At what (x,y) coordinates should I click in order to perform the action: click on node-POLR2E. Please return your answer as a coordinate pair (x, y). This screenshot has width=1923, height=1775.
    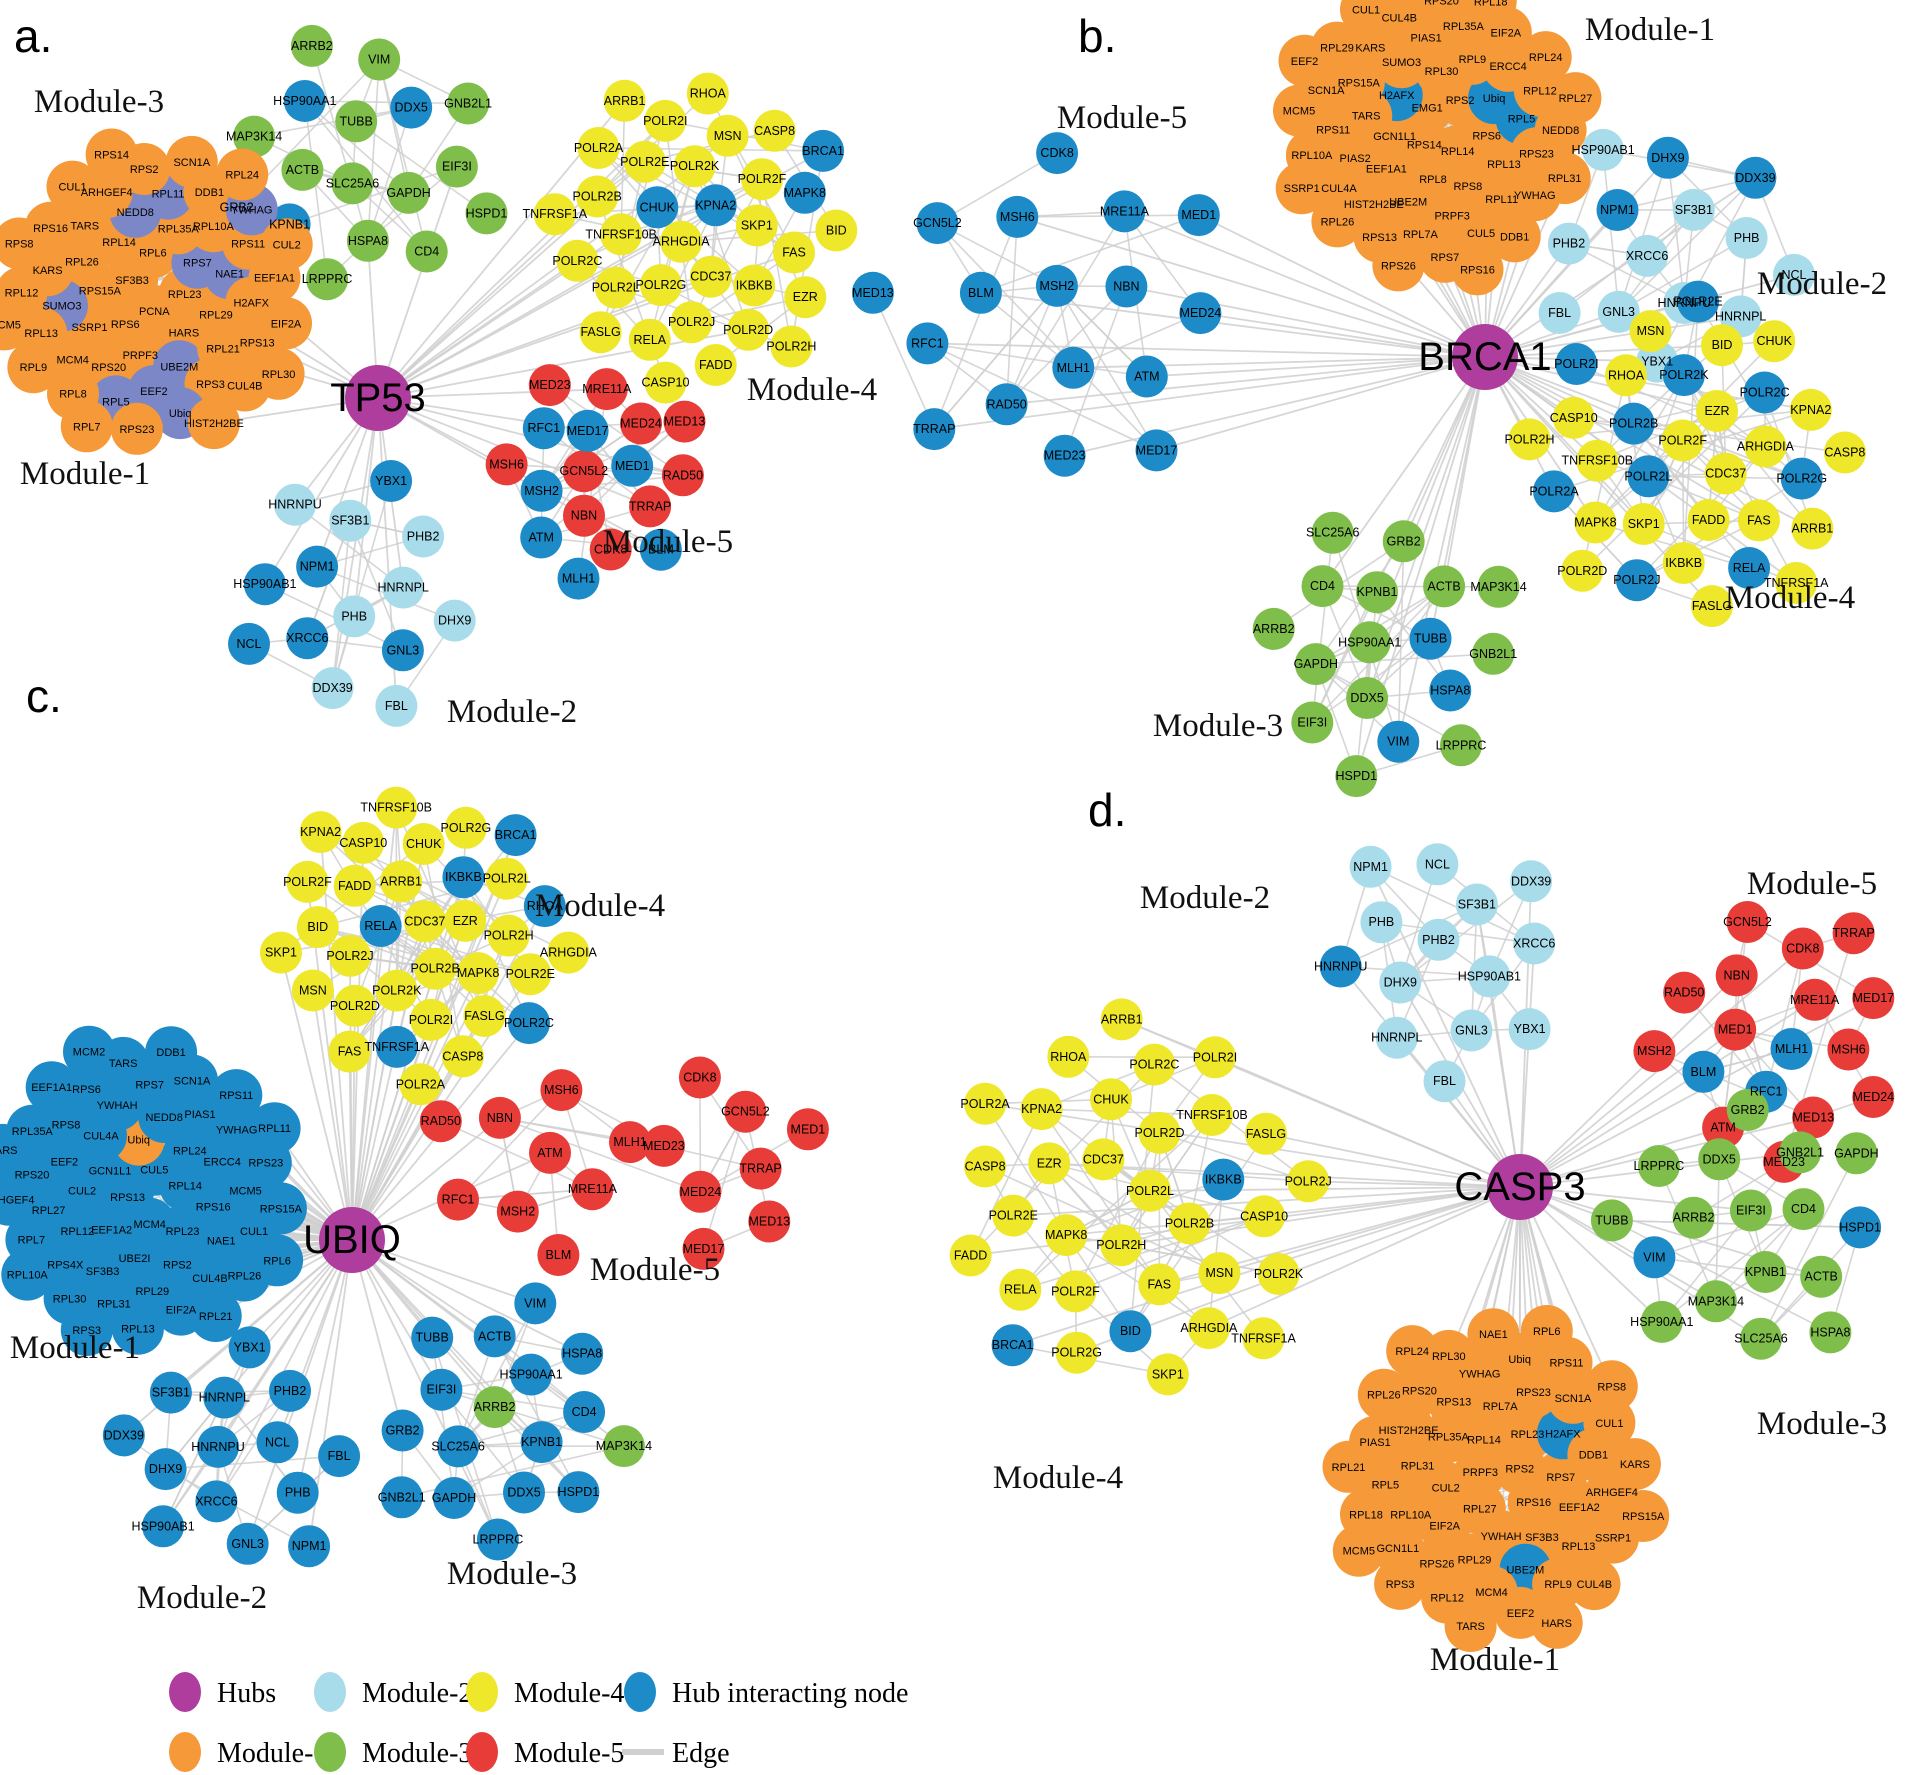
    Looking at the image, I should click on (530, 974).